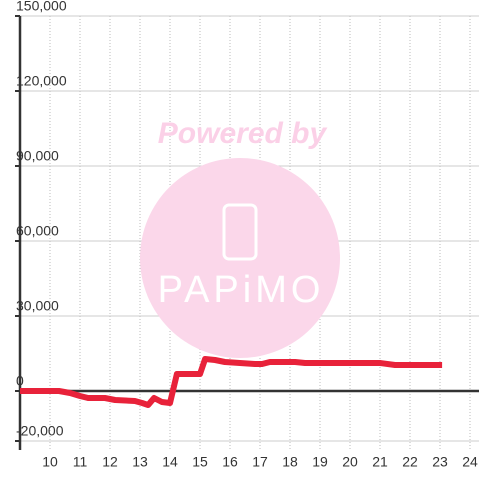 The image size is (480, 480). Describe the element at coordinates (350, 462) in the screenshot. I see `x-tick-label: 20` at that location.